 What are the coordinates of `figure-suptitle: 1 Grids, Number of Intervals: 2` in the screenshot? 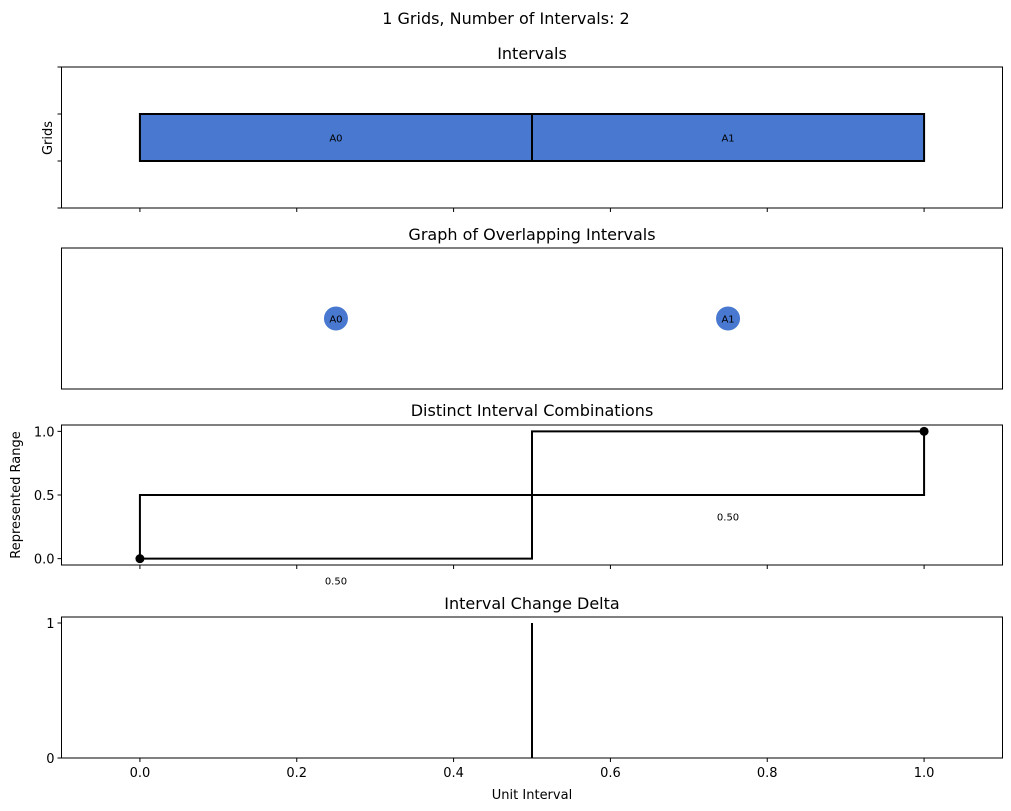 It's located at (505, 18).